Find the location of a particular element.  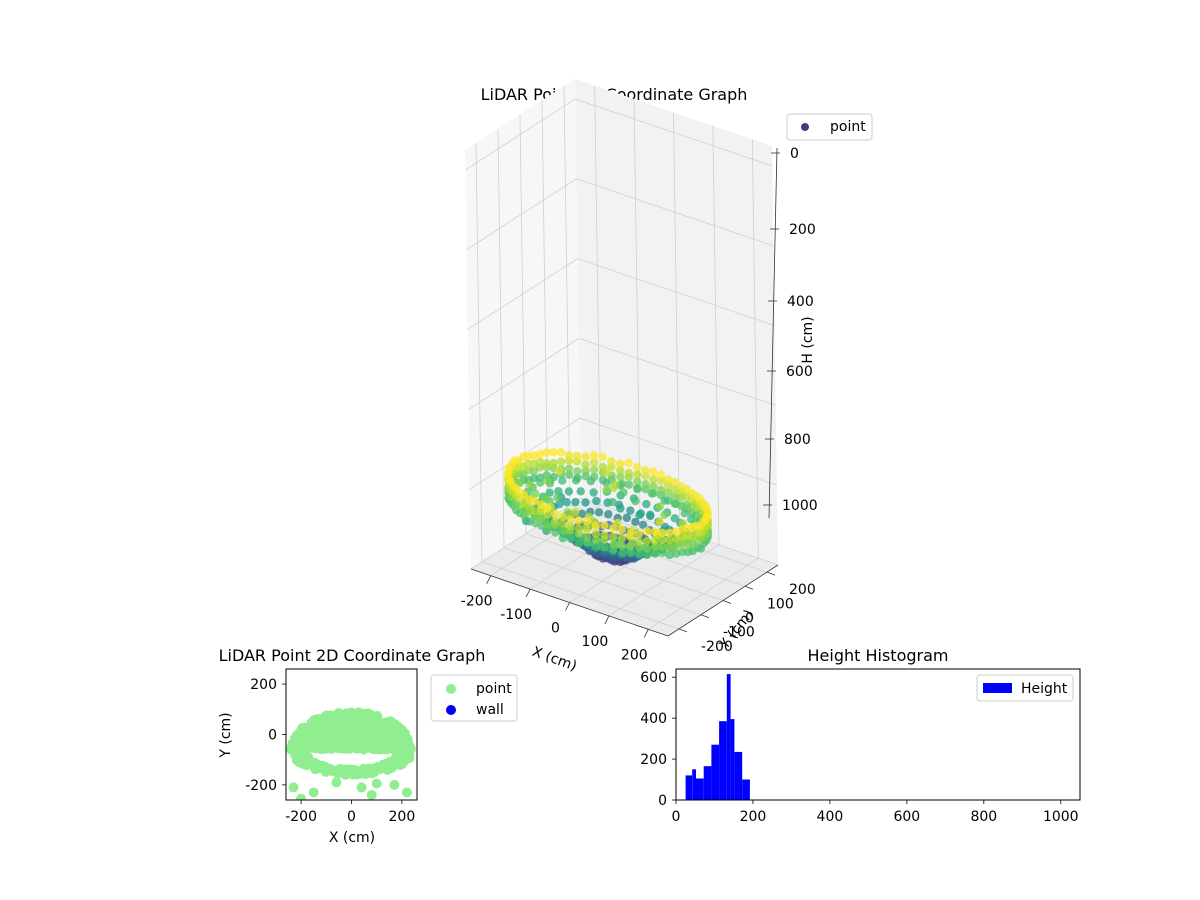

legend-histogram: Height is located at coordinates (1025, 688).